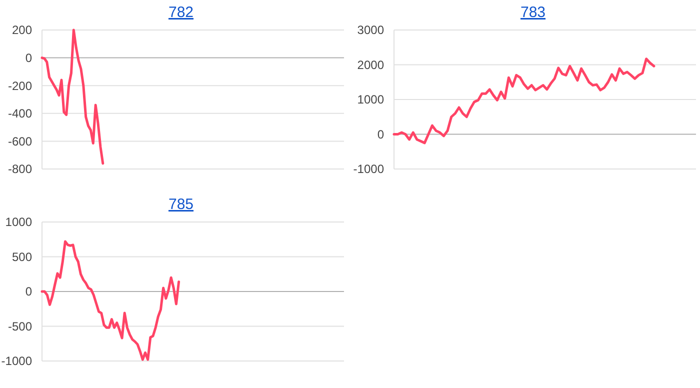  Describe the element at coordinates (20, 113) in the screenshot. I see `y-tick-label: -400` at that location.